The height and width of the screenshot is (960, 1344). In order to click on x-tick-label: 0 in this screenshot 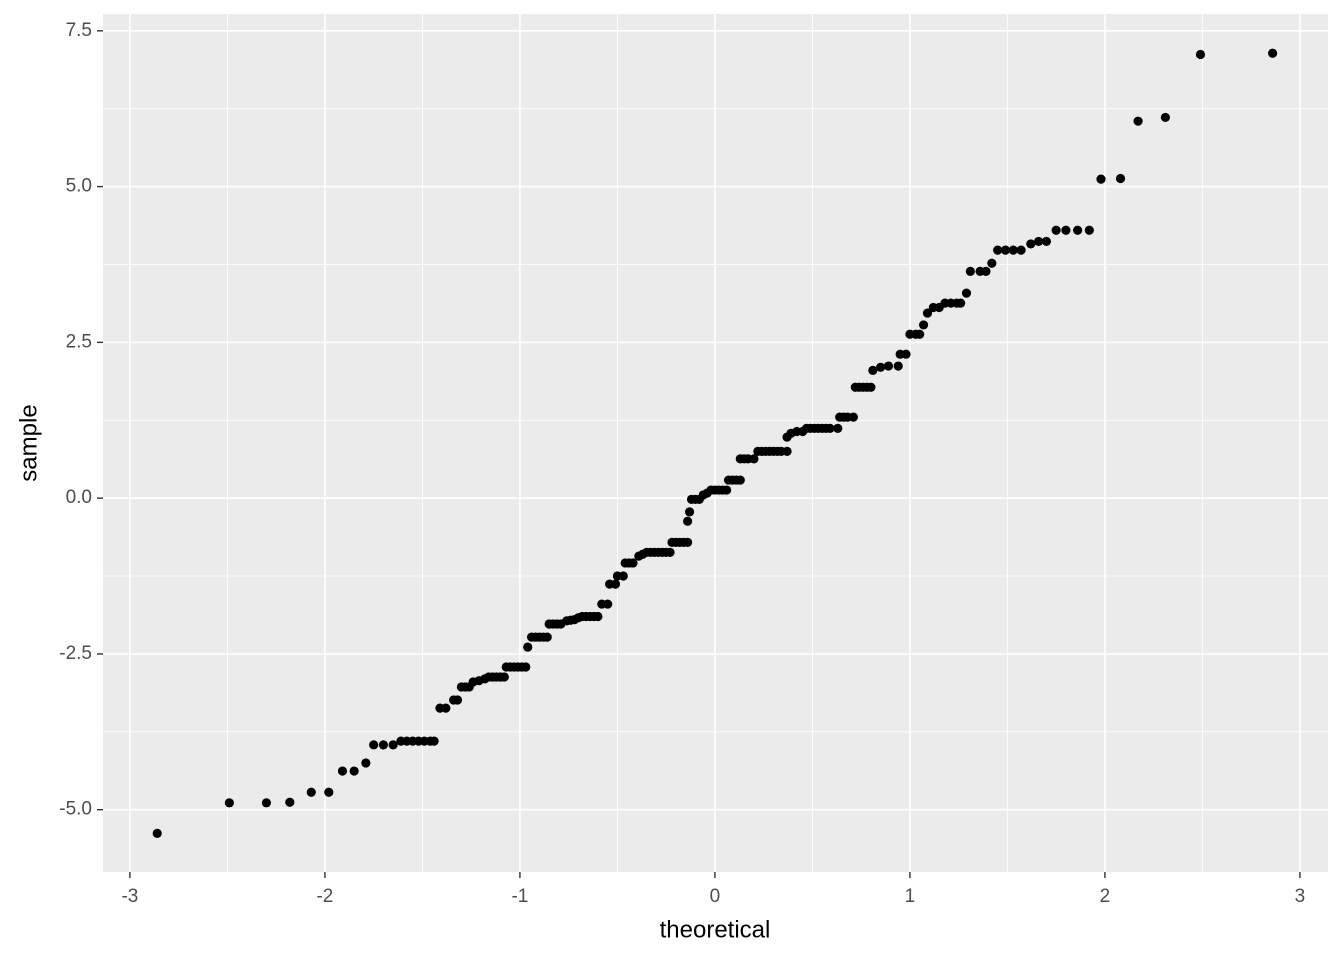, I will do `click(715, 896)`.